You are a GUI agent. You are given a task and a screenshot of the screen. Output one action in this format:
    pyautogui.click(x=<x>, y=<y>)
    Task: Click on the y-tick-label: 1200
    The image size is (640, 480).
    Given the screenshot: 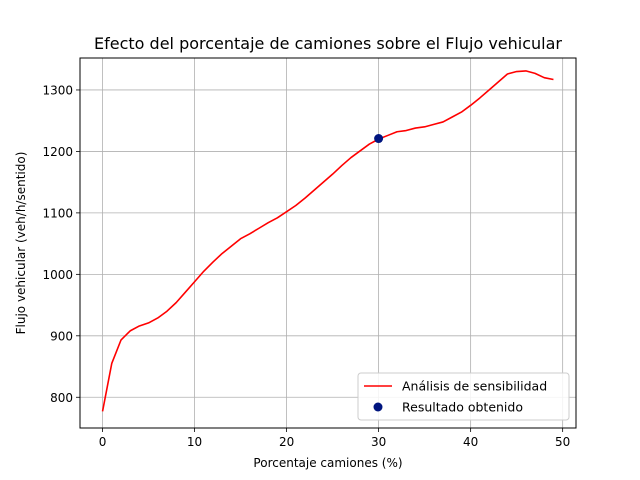 What is the action you would take?
    pyautogui.click(x=57, y=152)
    